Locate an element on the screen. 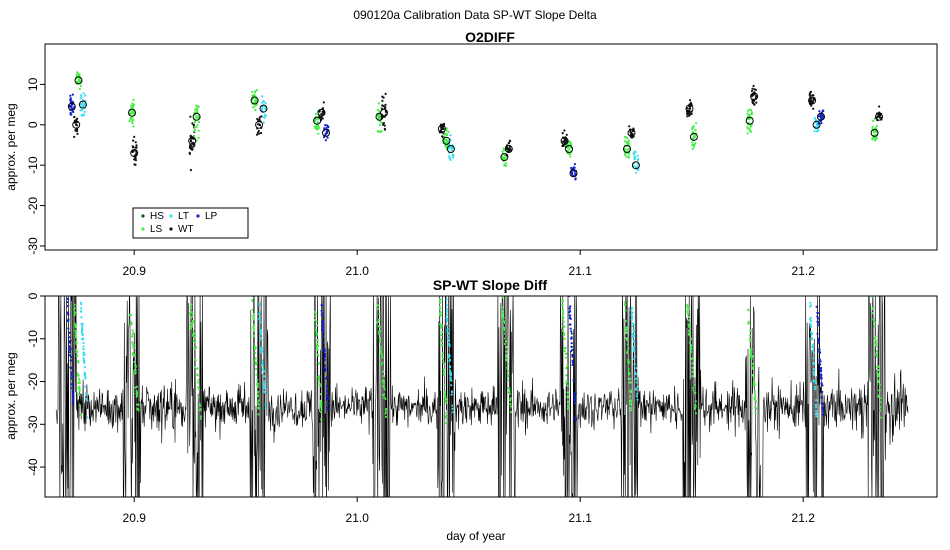 The width and height of the screenshot is (950, 550). slope-diff-title: SP-WT Slope Diff is located at coordinates (490, 285).